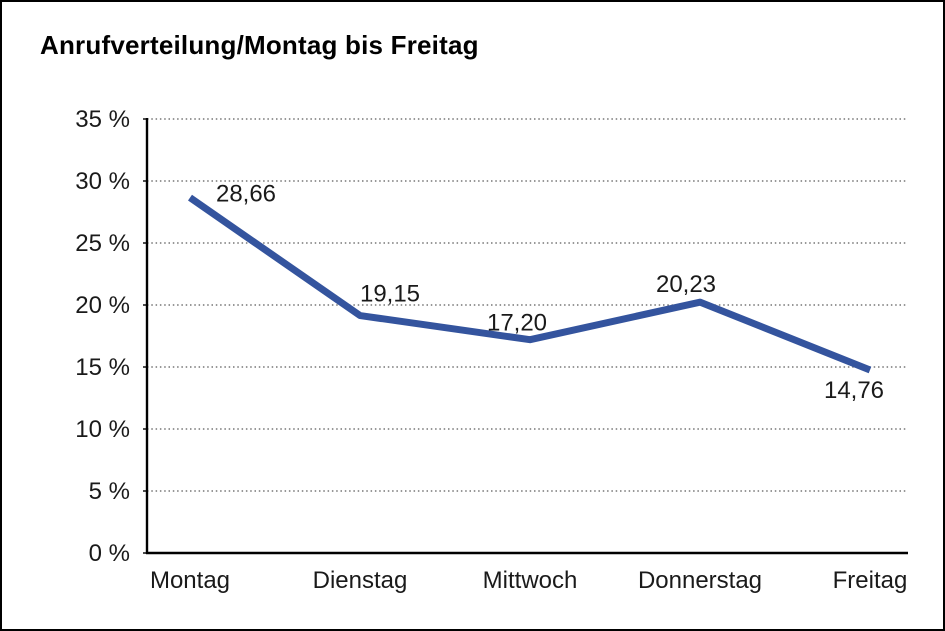 This screenshot has width=945, height=631. I want to click on y-axis-tick-label: 25 %, so click(102, 243).